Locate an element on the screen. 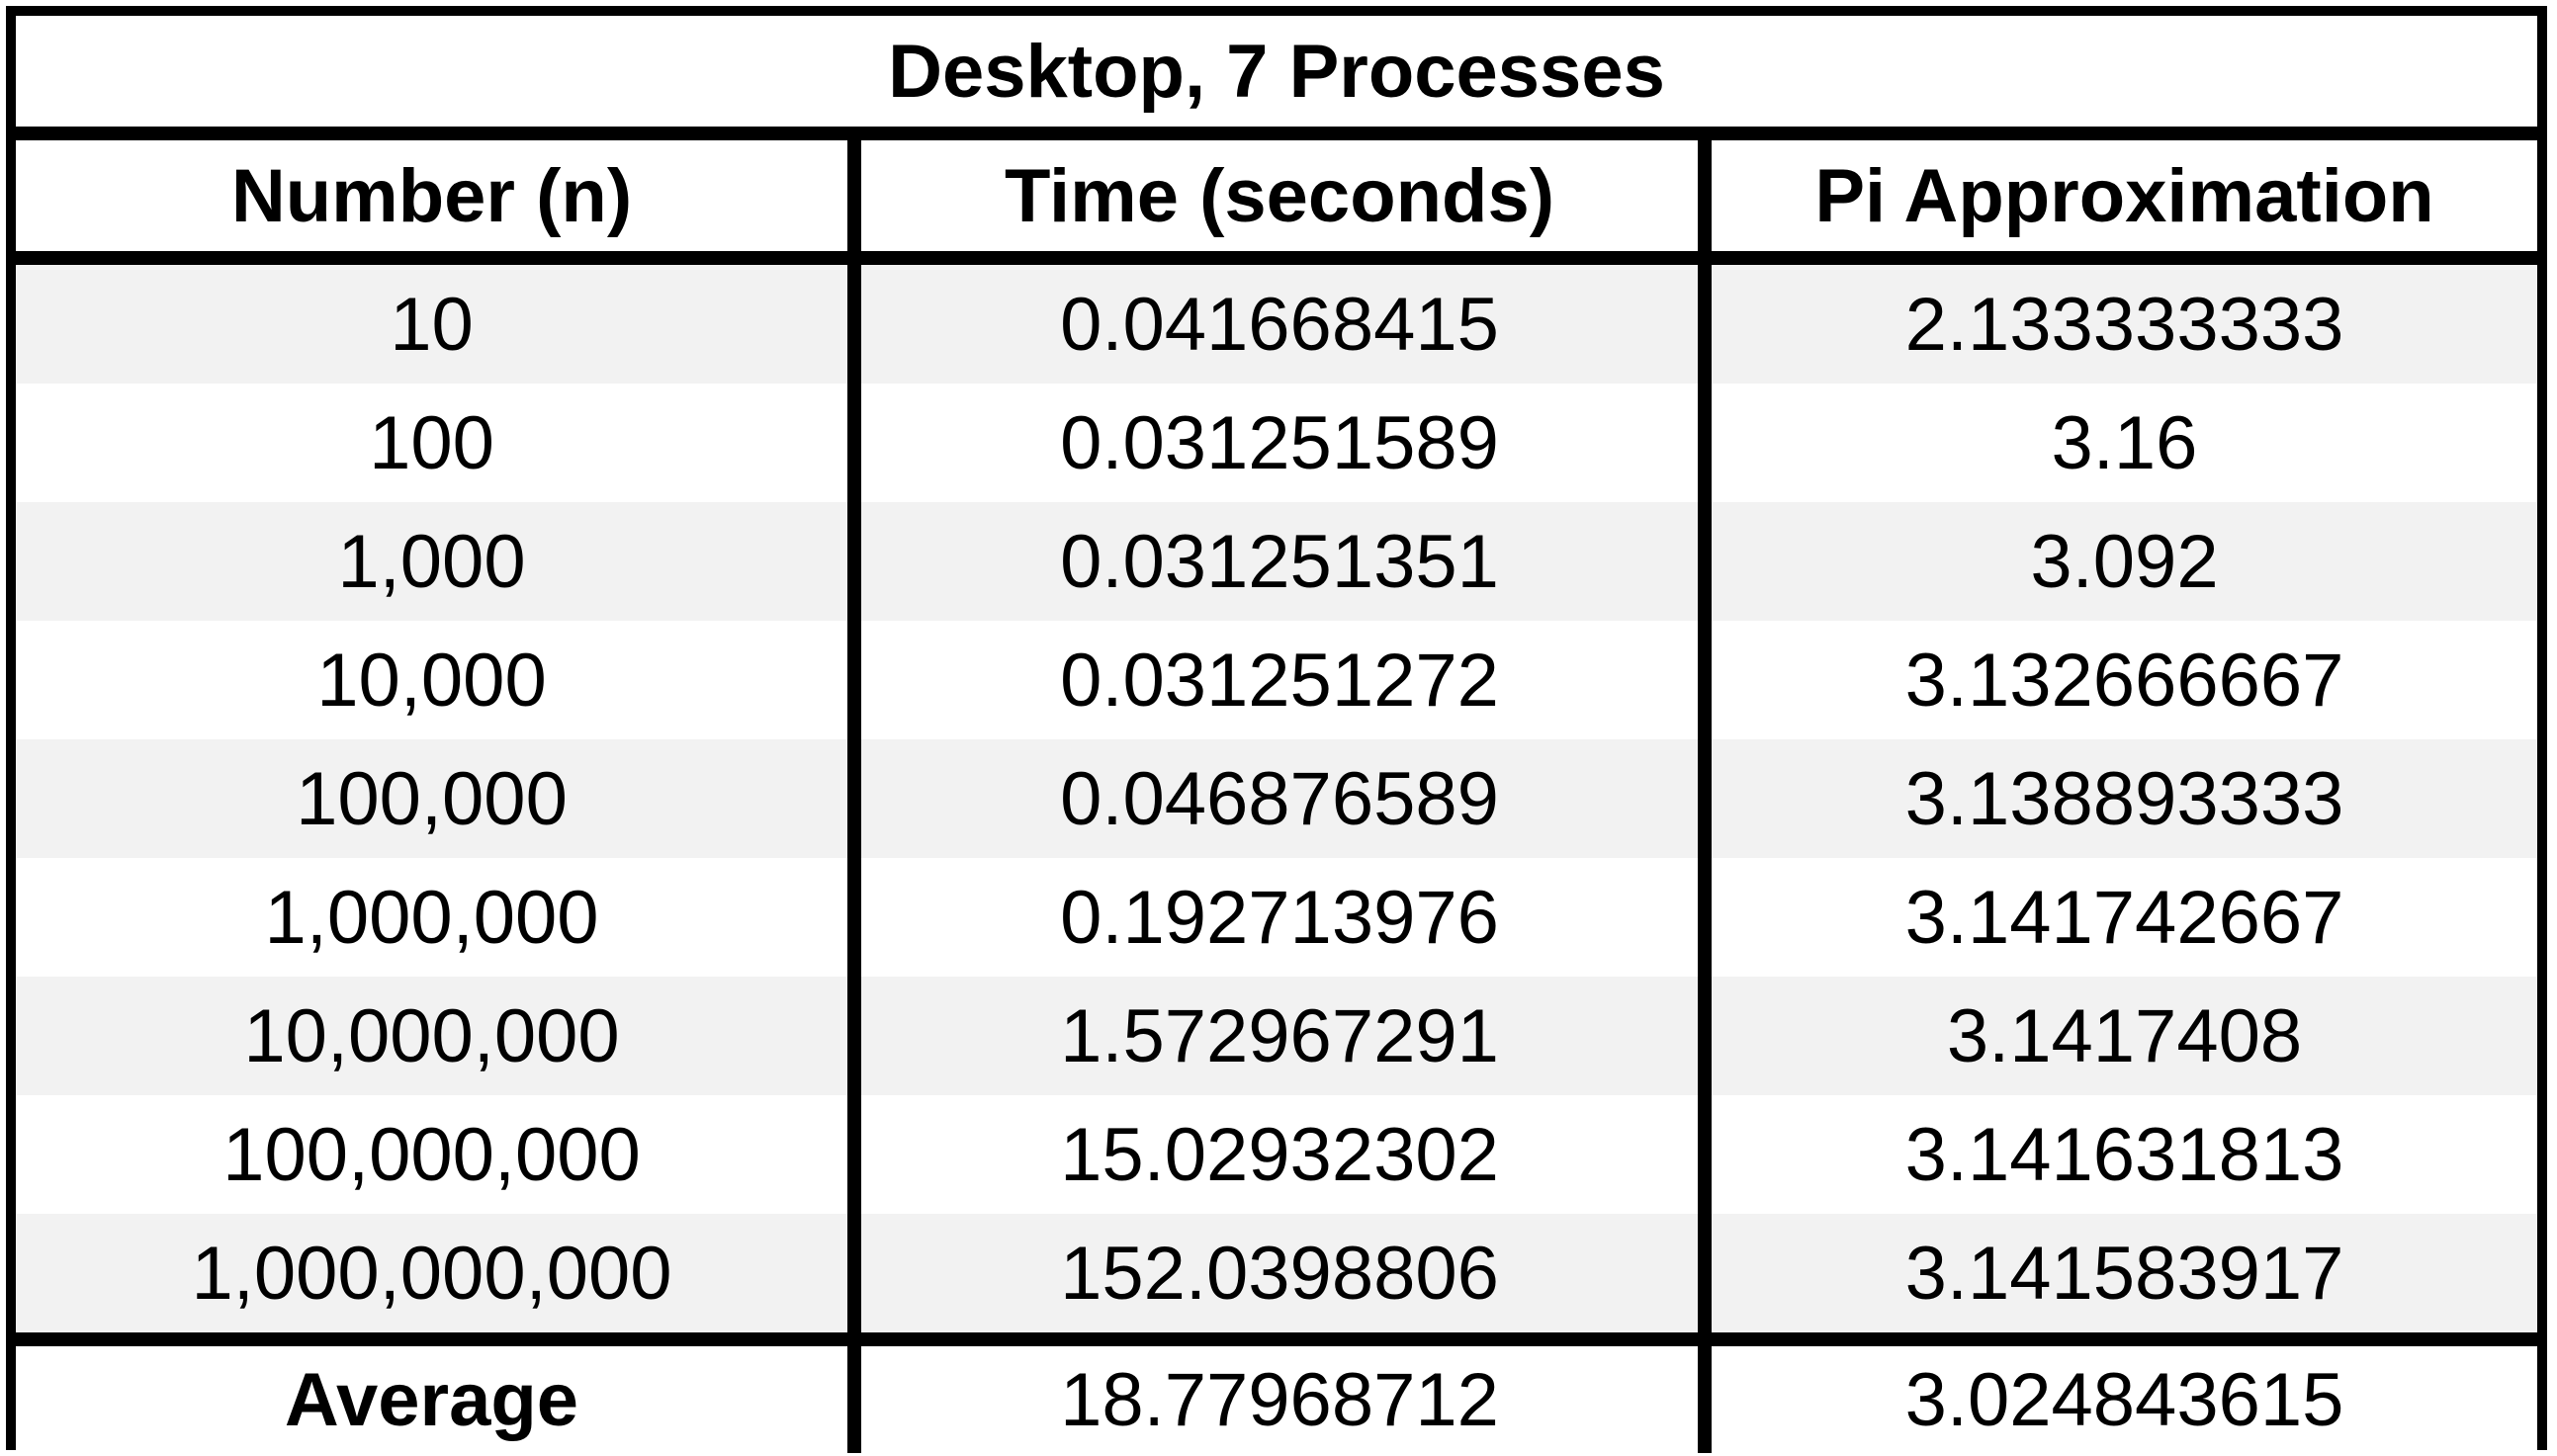 This screenshot has height=1456, width=2557. cell-number: 100,000,000 is located at coordinates (435, 1154).